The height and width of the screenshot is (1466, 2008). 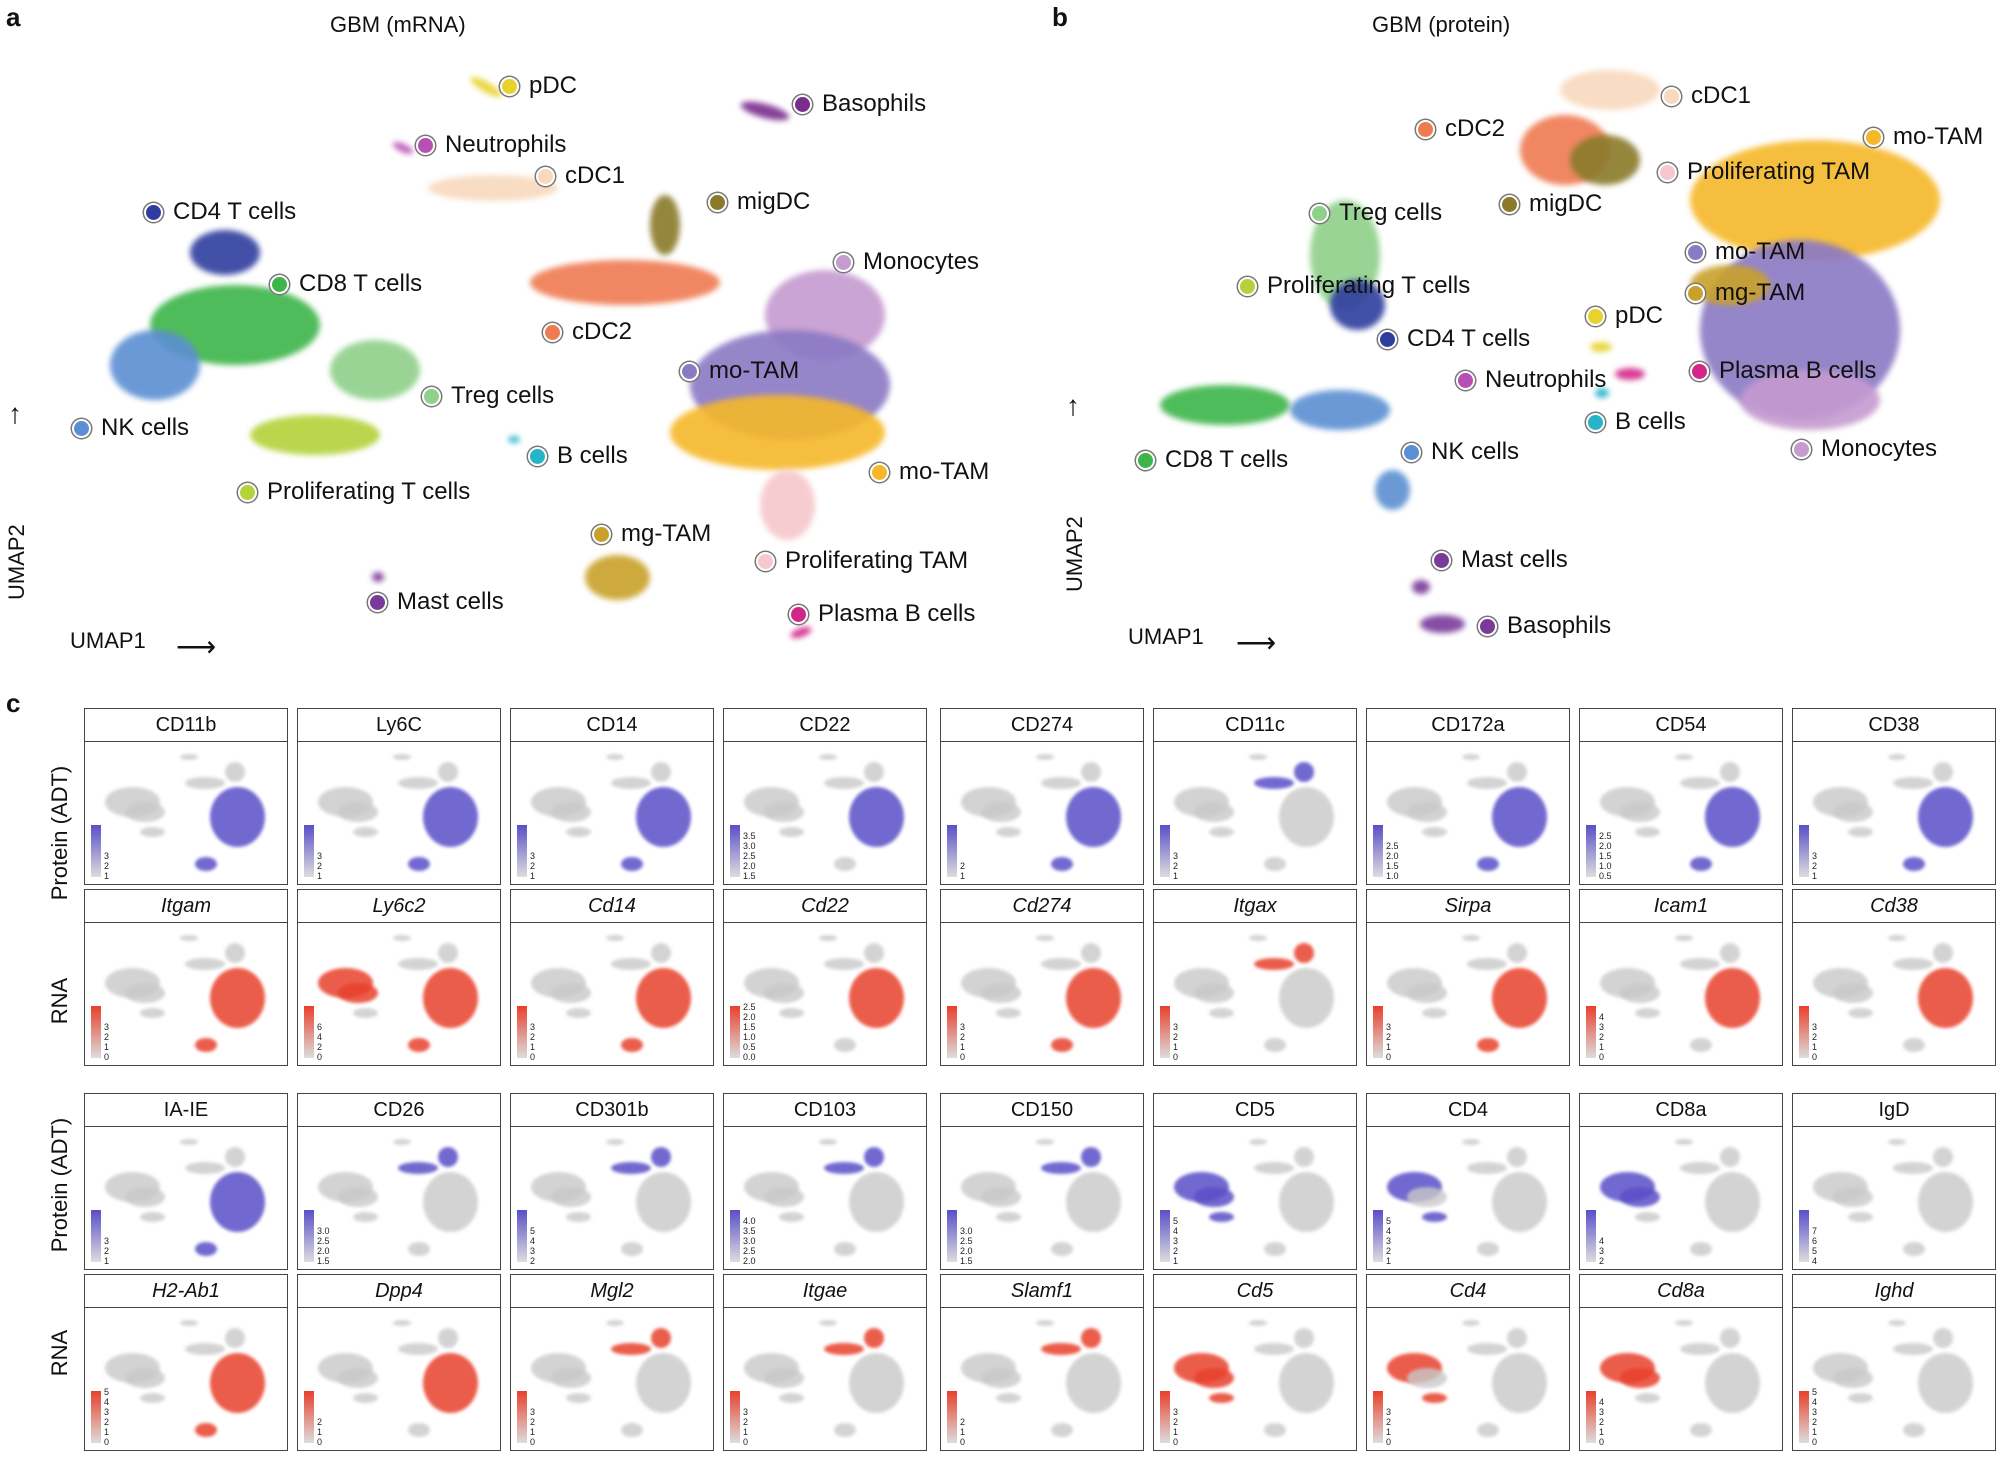 I want to click on feature-plot-title: Dpp4, so click(x=399, y=1291).